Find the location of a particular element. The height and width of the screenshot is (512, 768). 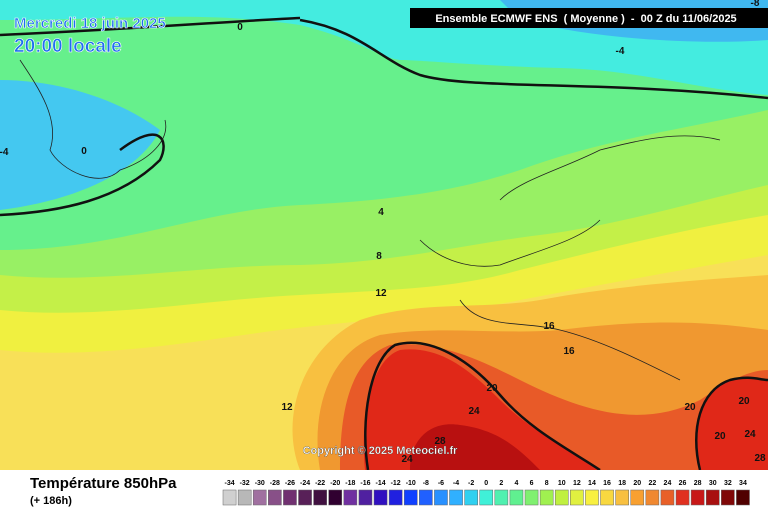

isotherm-0-west is located at coordinates (82, 175).